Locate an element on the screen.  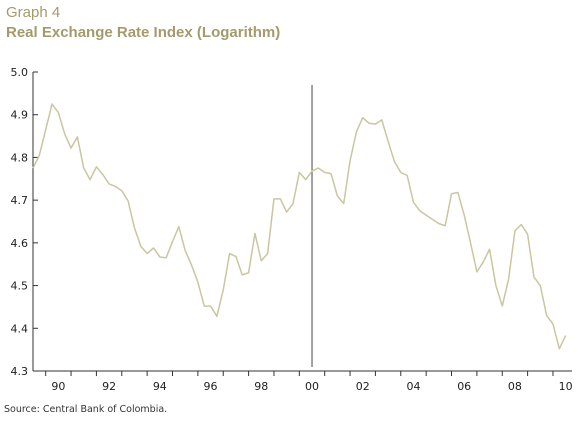
x-tick-label: 00 is located at coordinates (312, 386).